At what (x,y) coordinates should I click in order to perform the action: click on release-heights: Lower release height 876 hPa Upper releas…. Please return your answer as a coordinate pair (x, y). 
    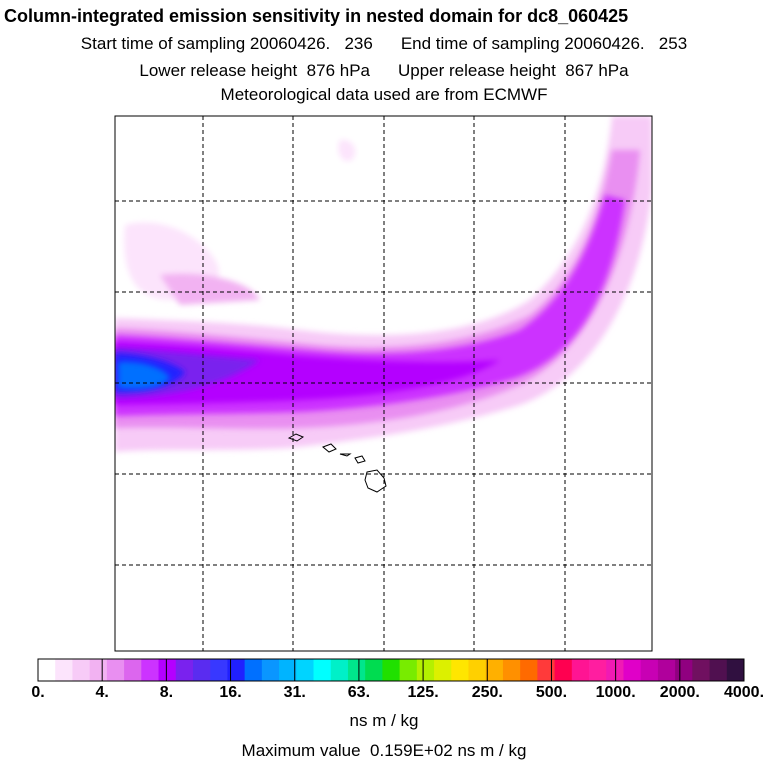
    Looking at the image, I should click on (384, 71).